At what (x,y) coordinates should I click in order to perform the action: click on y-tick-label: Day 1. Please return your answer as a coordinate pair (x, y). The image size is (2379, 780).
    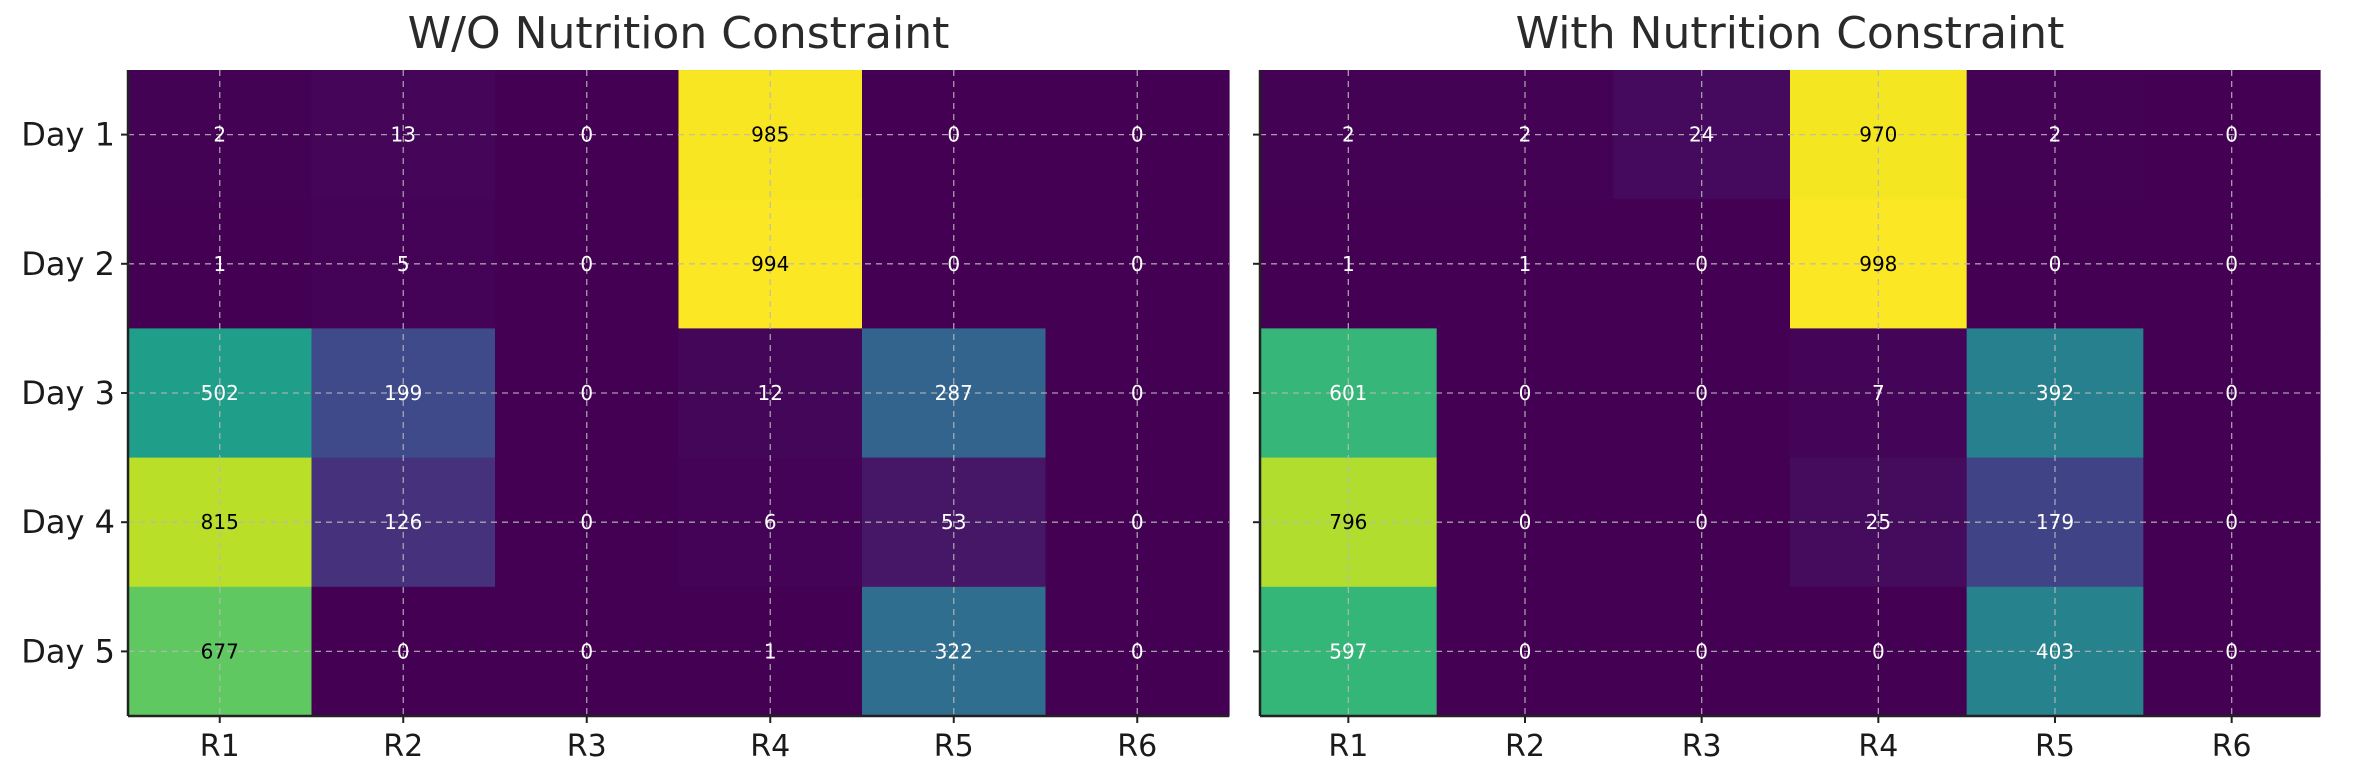
    Looking at the image, I should click on (68, 135).